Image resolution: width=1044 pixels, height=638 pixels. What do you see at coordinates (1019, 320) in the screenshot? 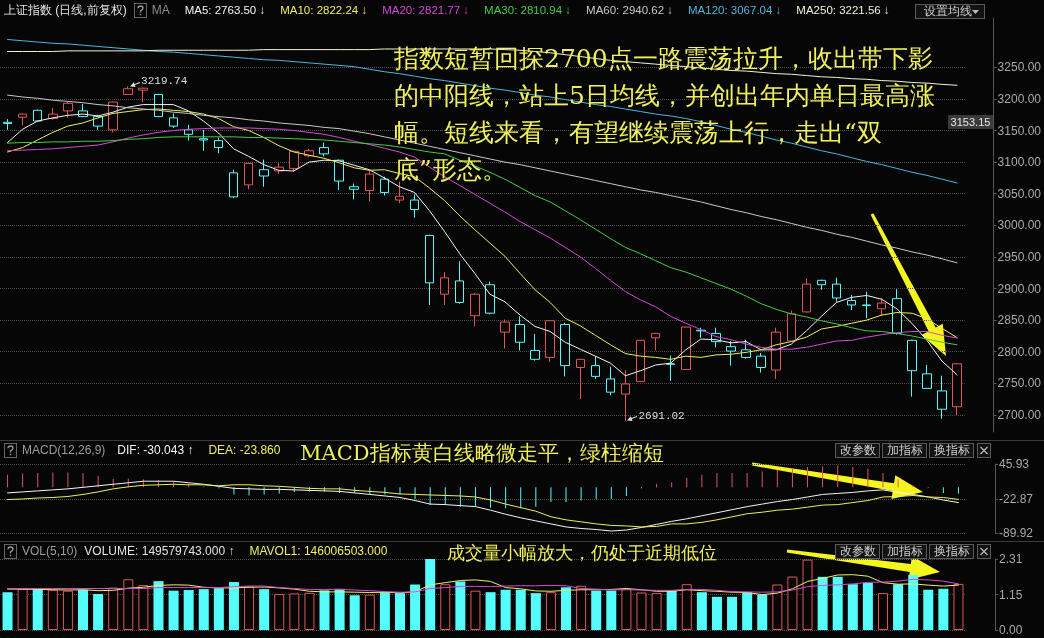
I see `y-tick-label: 2850.00` at bounding box center [1019, 320].